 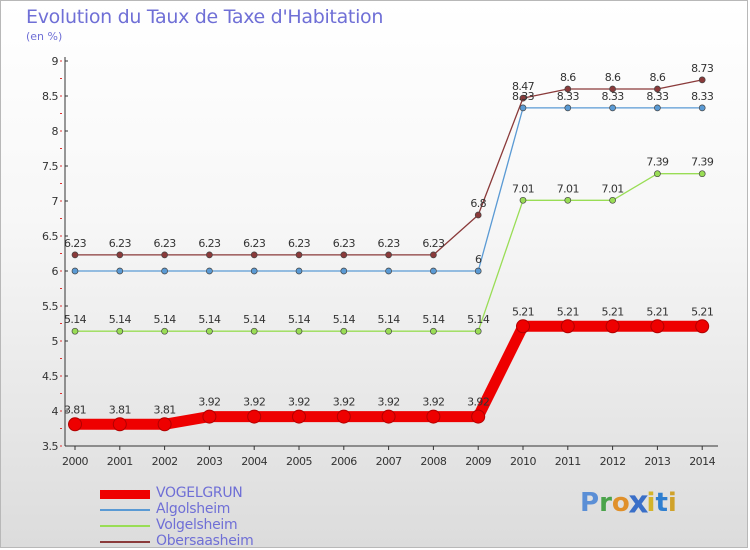 I want to click on x-tick-label: 2000, so click(x=75, y=461).